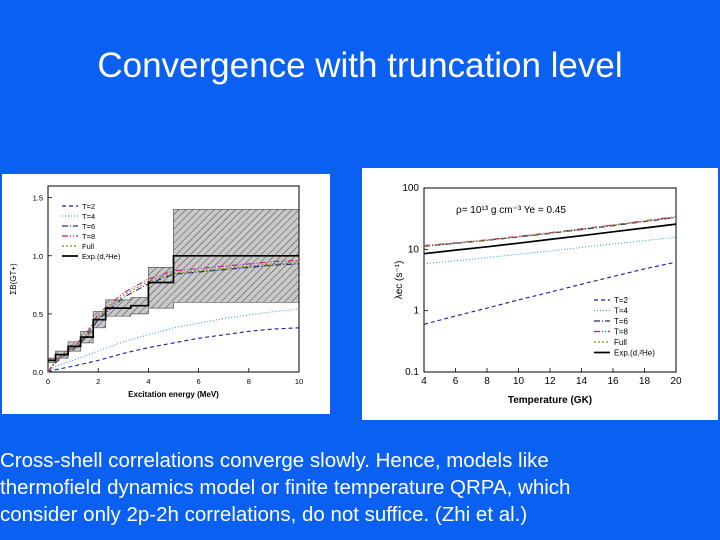  Describe the element at coordinates (416, 311) in the screenshot. I see `y-tick-label: 1` at that location.